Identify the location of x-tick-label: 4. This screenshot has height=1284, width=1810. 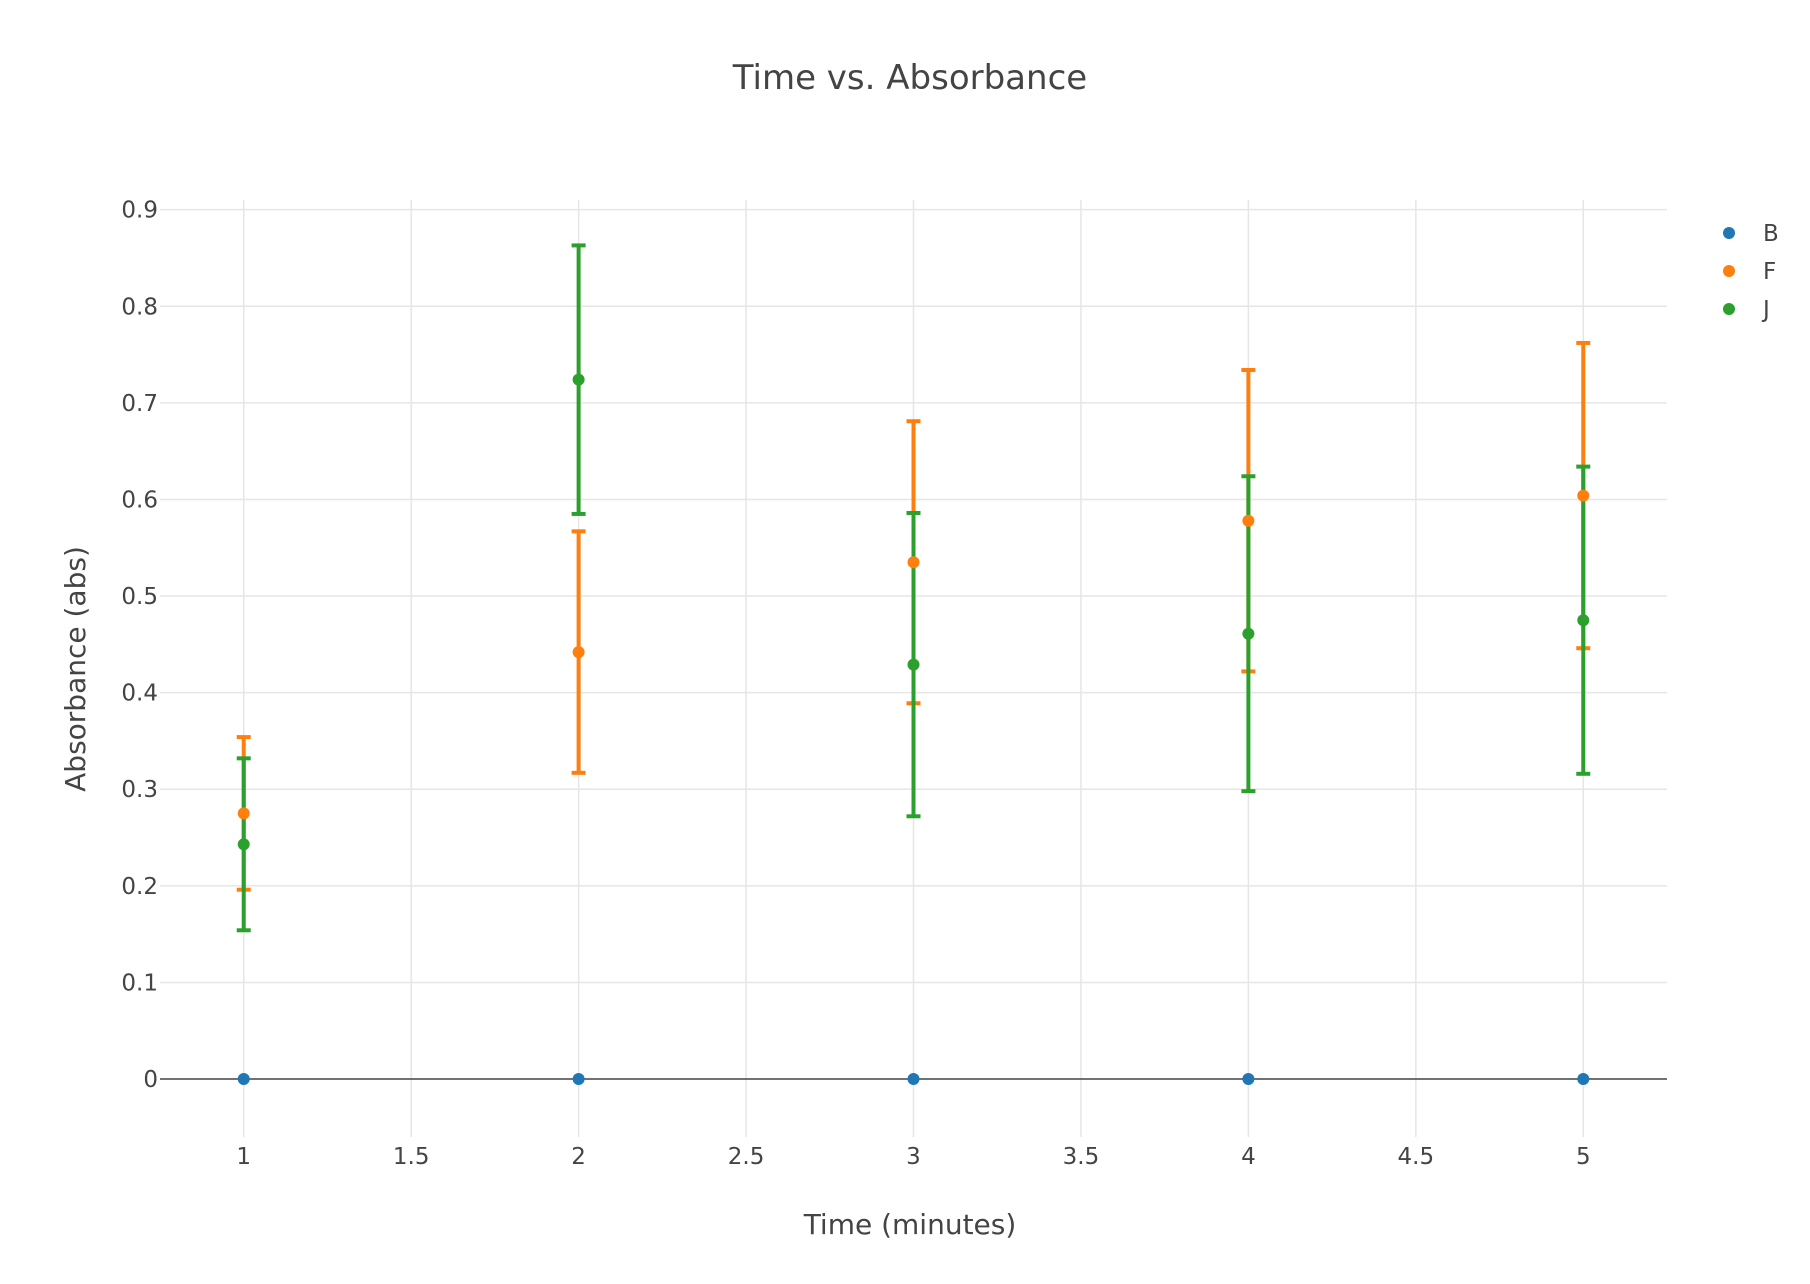
(1248, 1157).